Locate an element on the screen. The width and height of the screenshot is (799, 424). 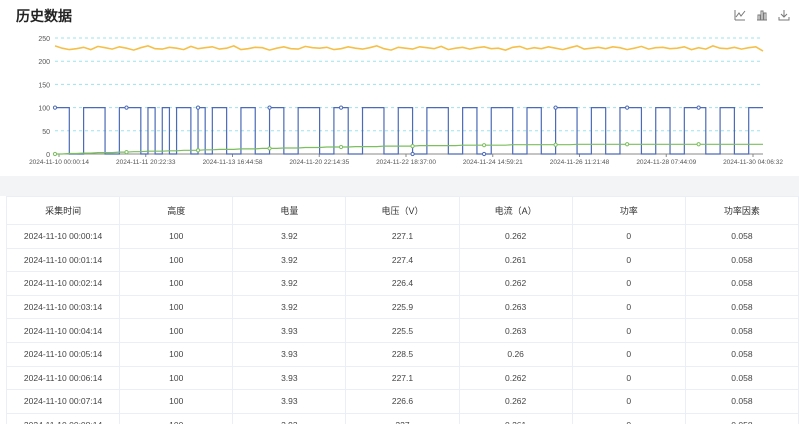
chart-toolbar is located at coordinates (762, 15).